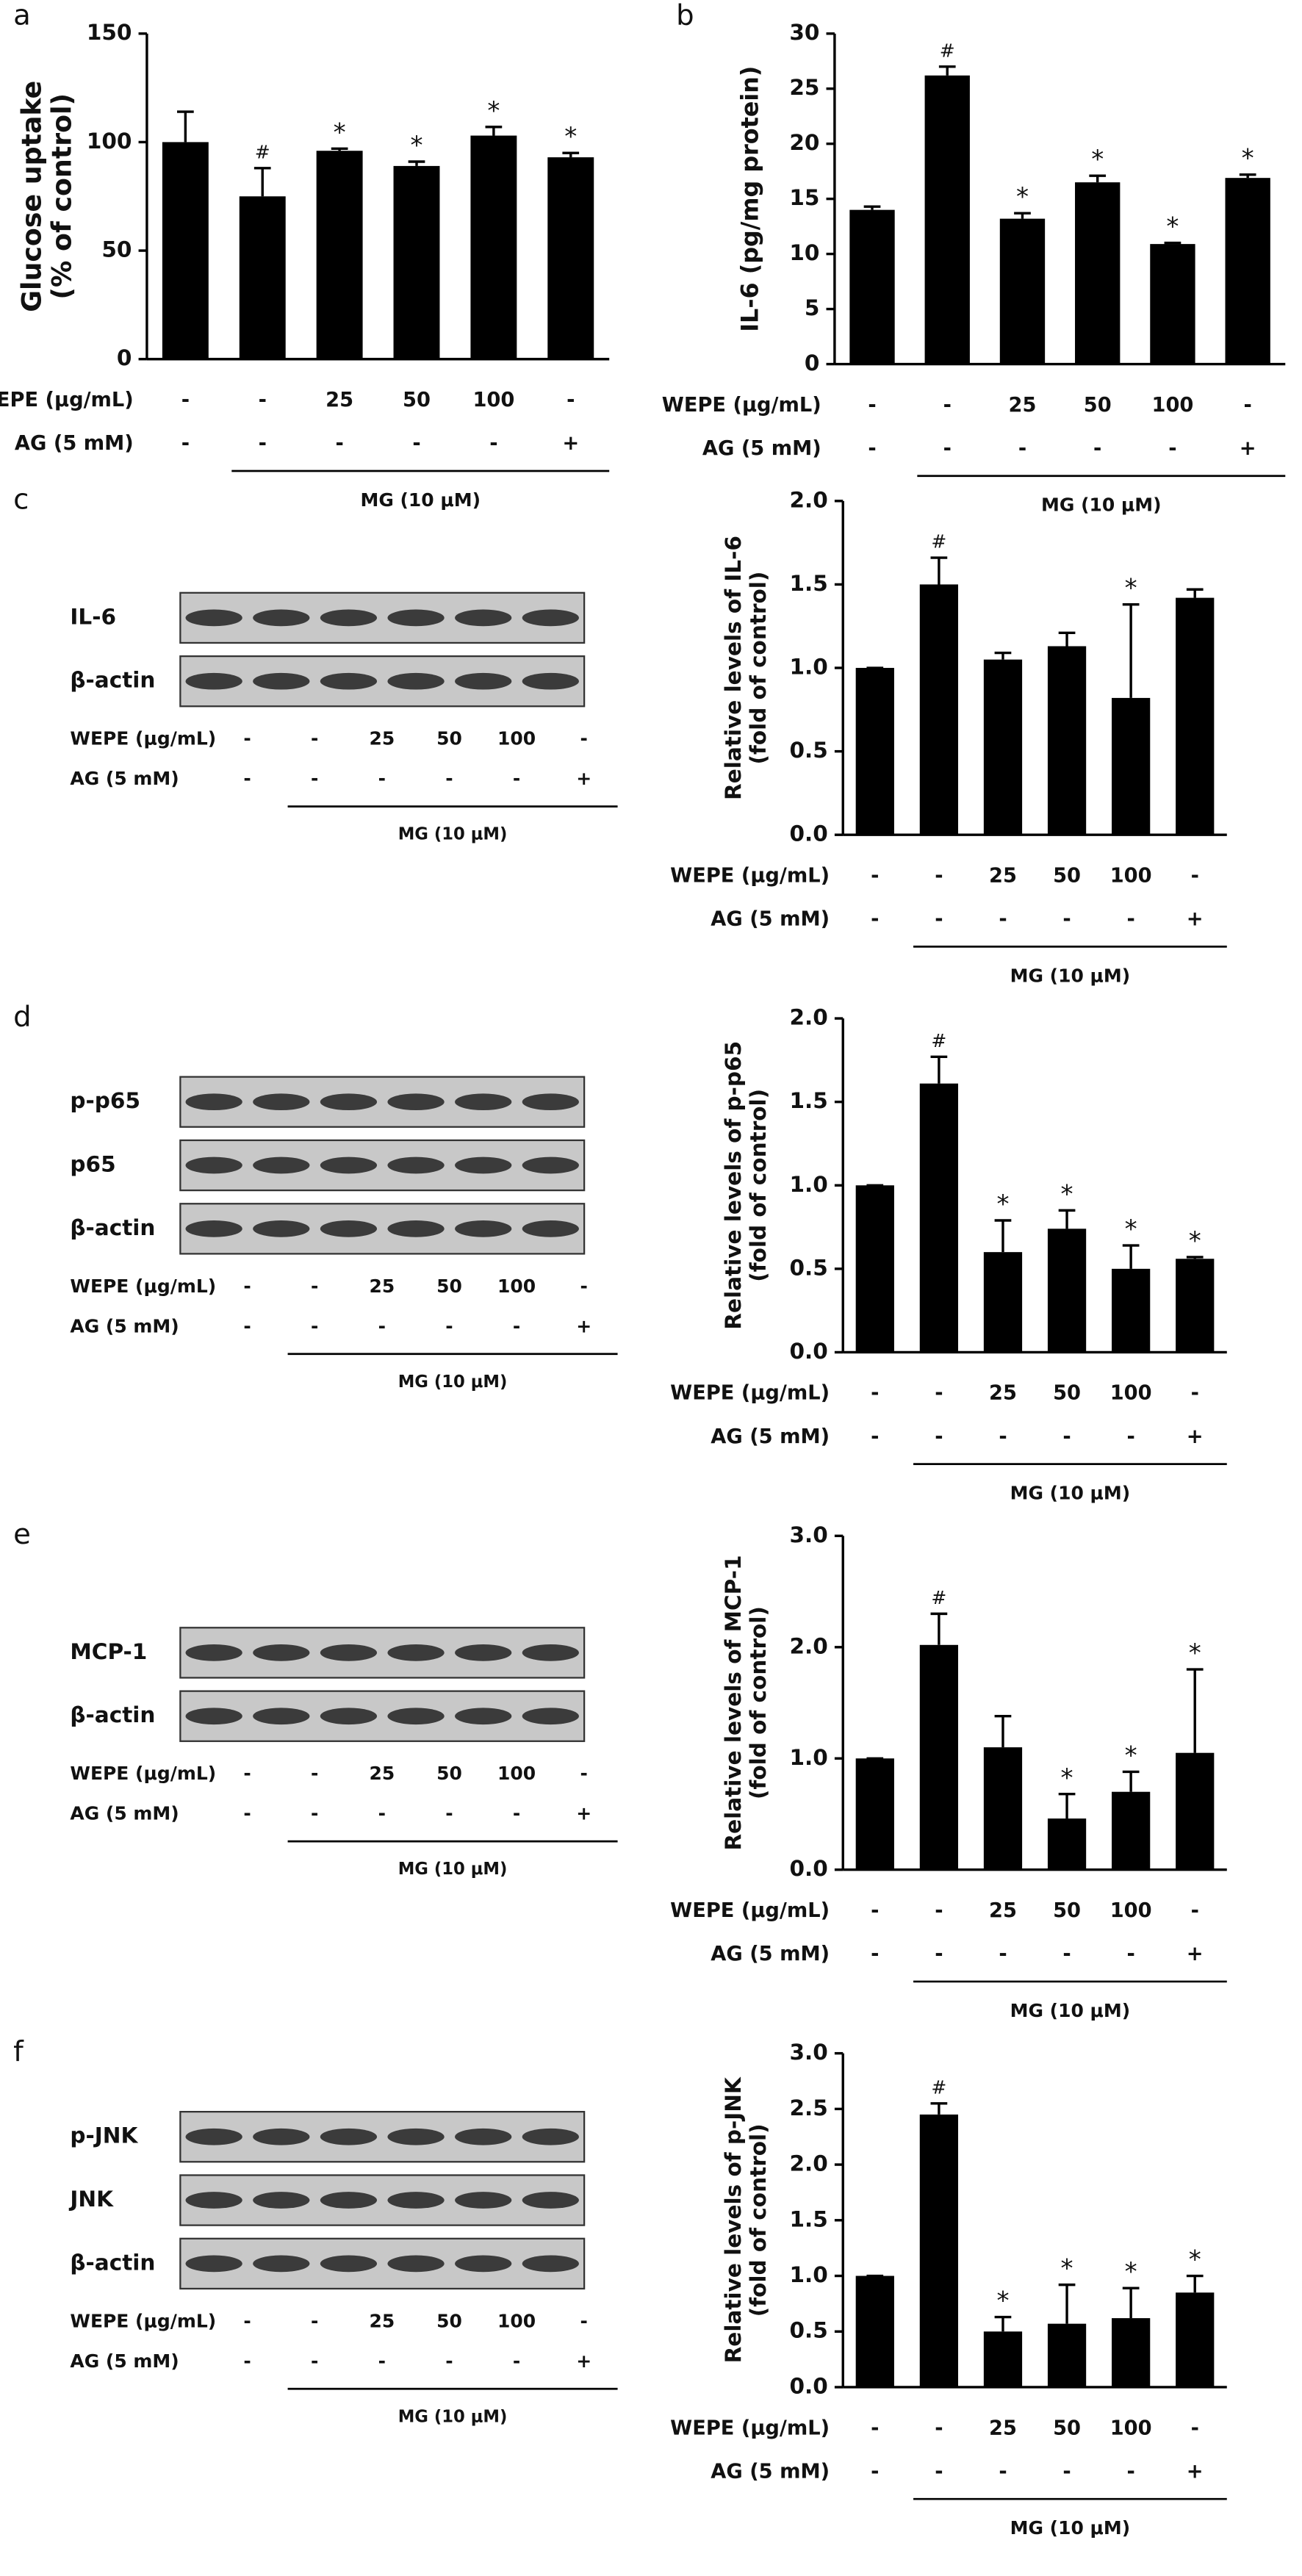 This screenshot has width=1302, height=2576. I want to click on panel-label: d, so click(22, 1018).